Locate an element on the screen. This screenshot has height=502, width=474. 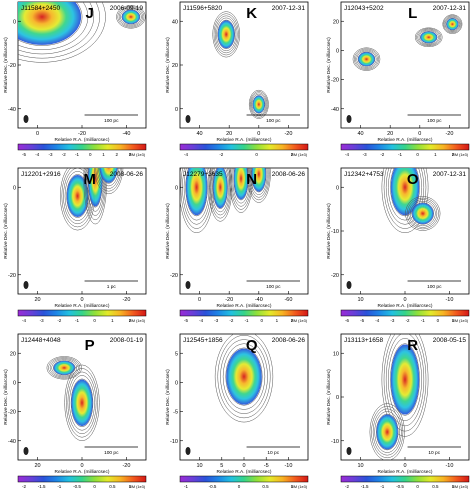
source-name: J12448+4048 is located at coordinates (41, 340).